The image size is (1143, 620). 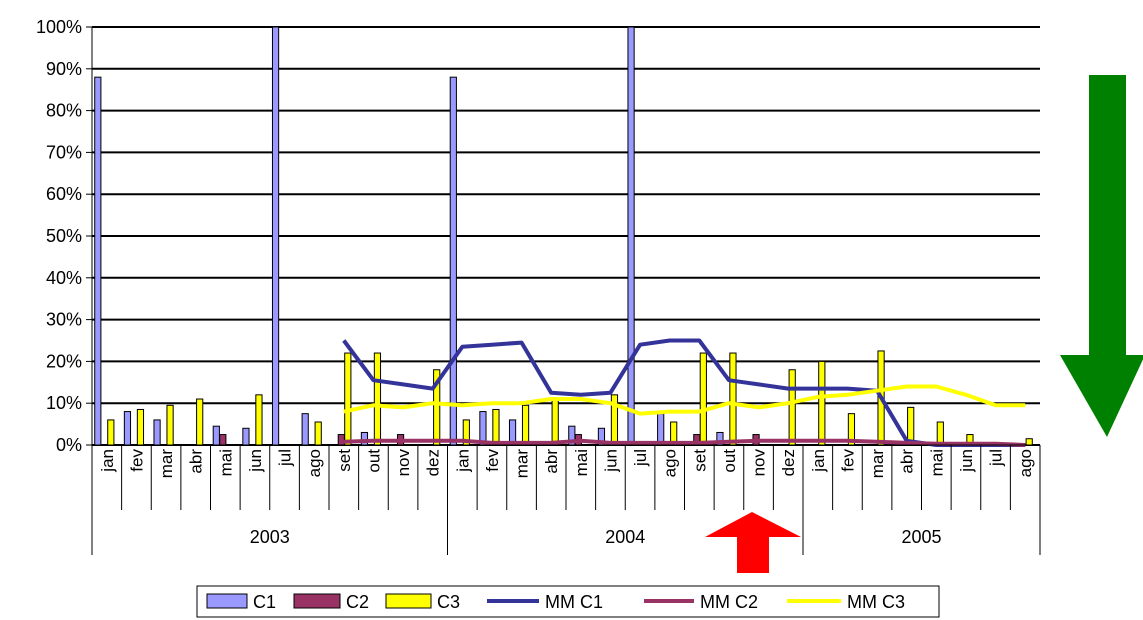 What do you see at coordinates (270, 537) in the screenshot?
I see `year-label: 2003` at bounding box center [270, 537].